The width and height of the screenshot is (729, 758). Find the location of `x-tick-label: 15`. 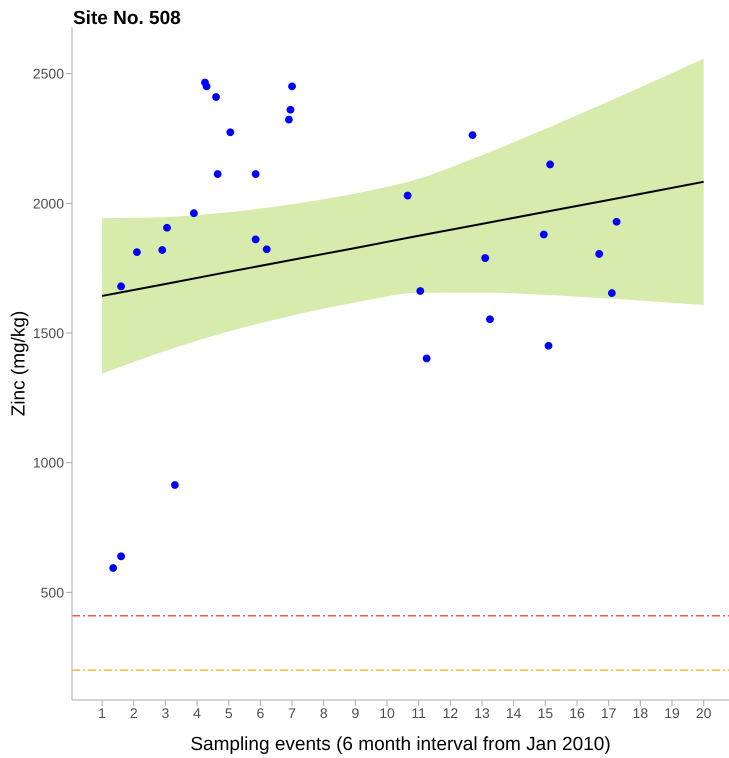

x-tick-label: 15 is located at coordinates (546, 712).